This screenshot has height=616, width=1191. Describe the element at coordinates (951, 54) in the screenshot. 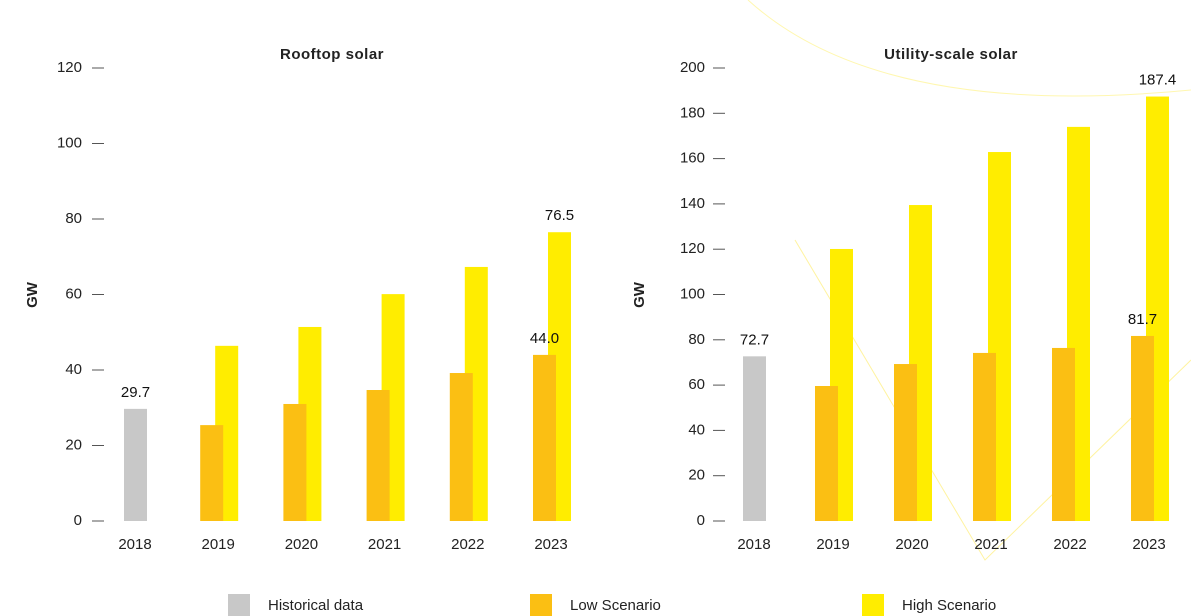

I see `chart-title: Utility-scale solar` at that location.